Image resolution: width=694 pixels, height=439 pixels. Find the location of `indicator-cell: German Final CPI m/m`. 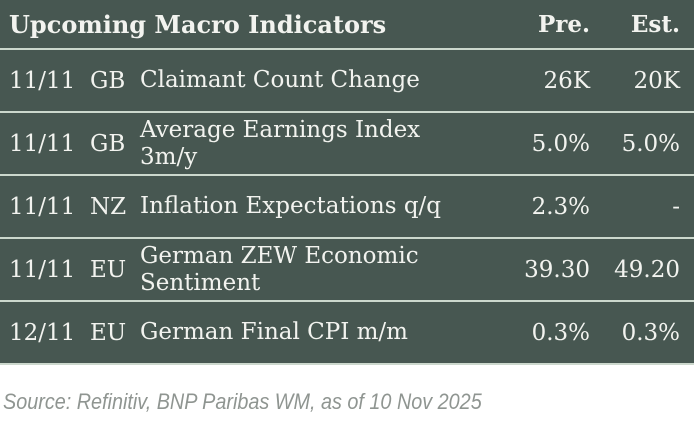

indicator-cell: German Final CPI m/m is located at coordinates (274, 332).